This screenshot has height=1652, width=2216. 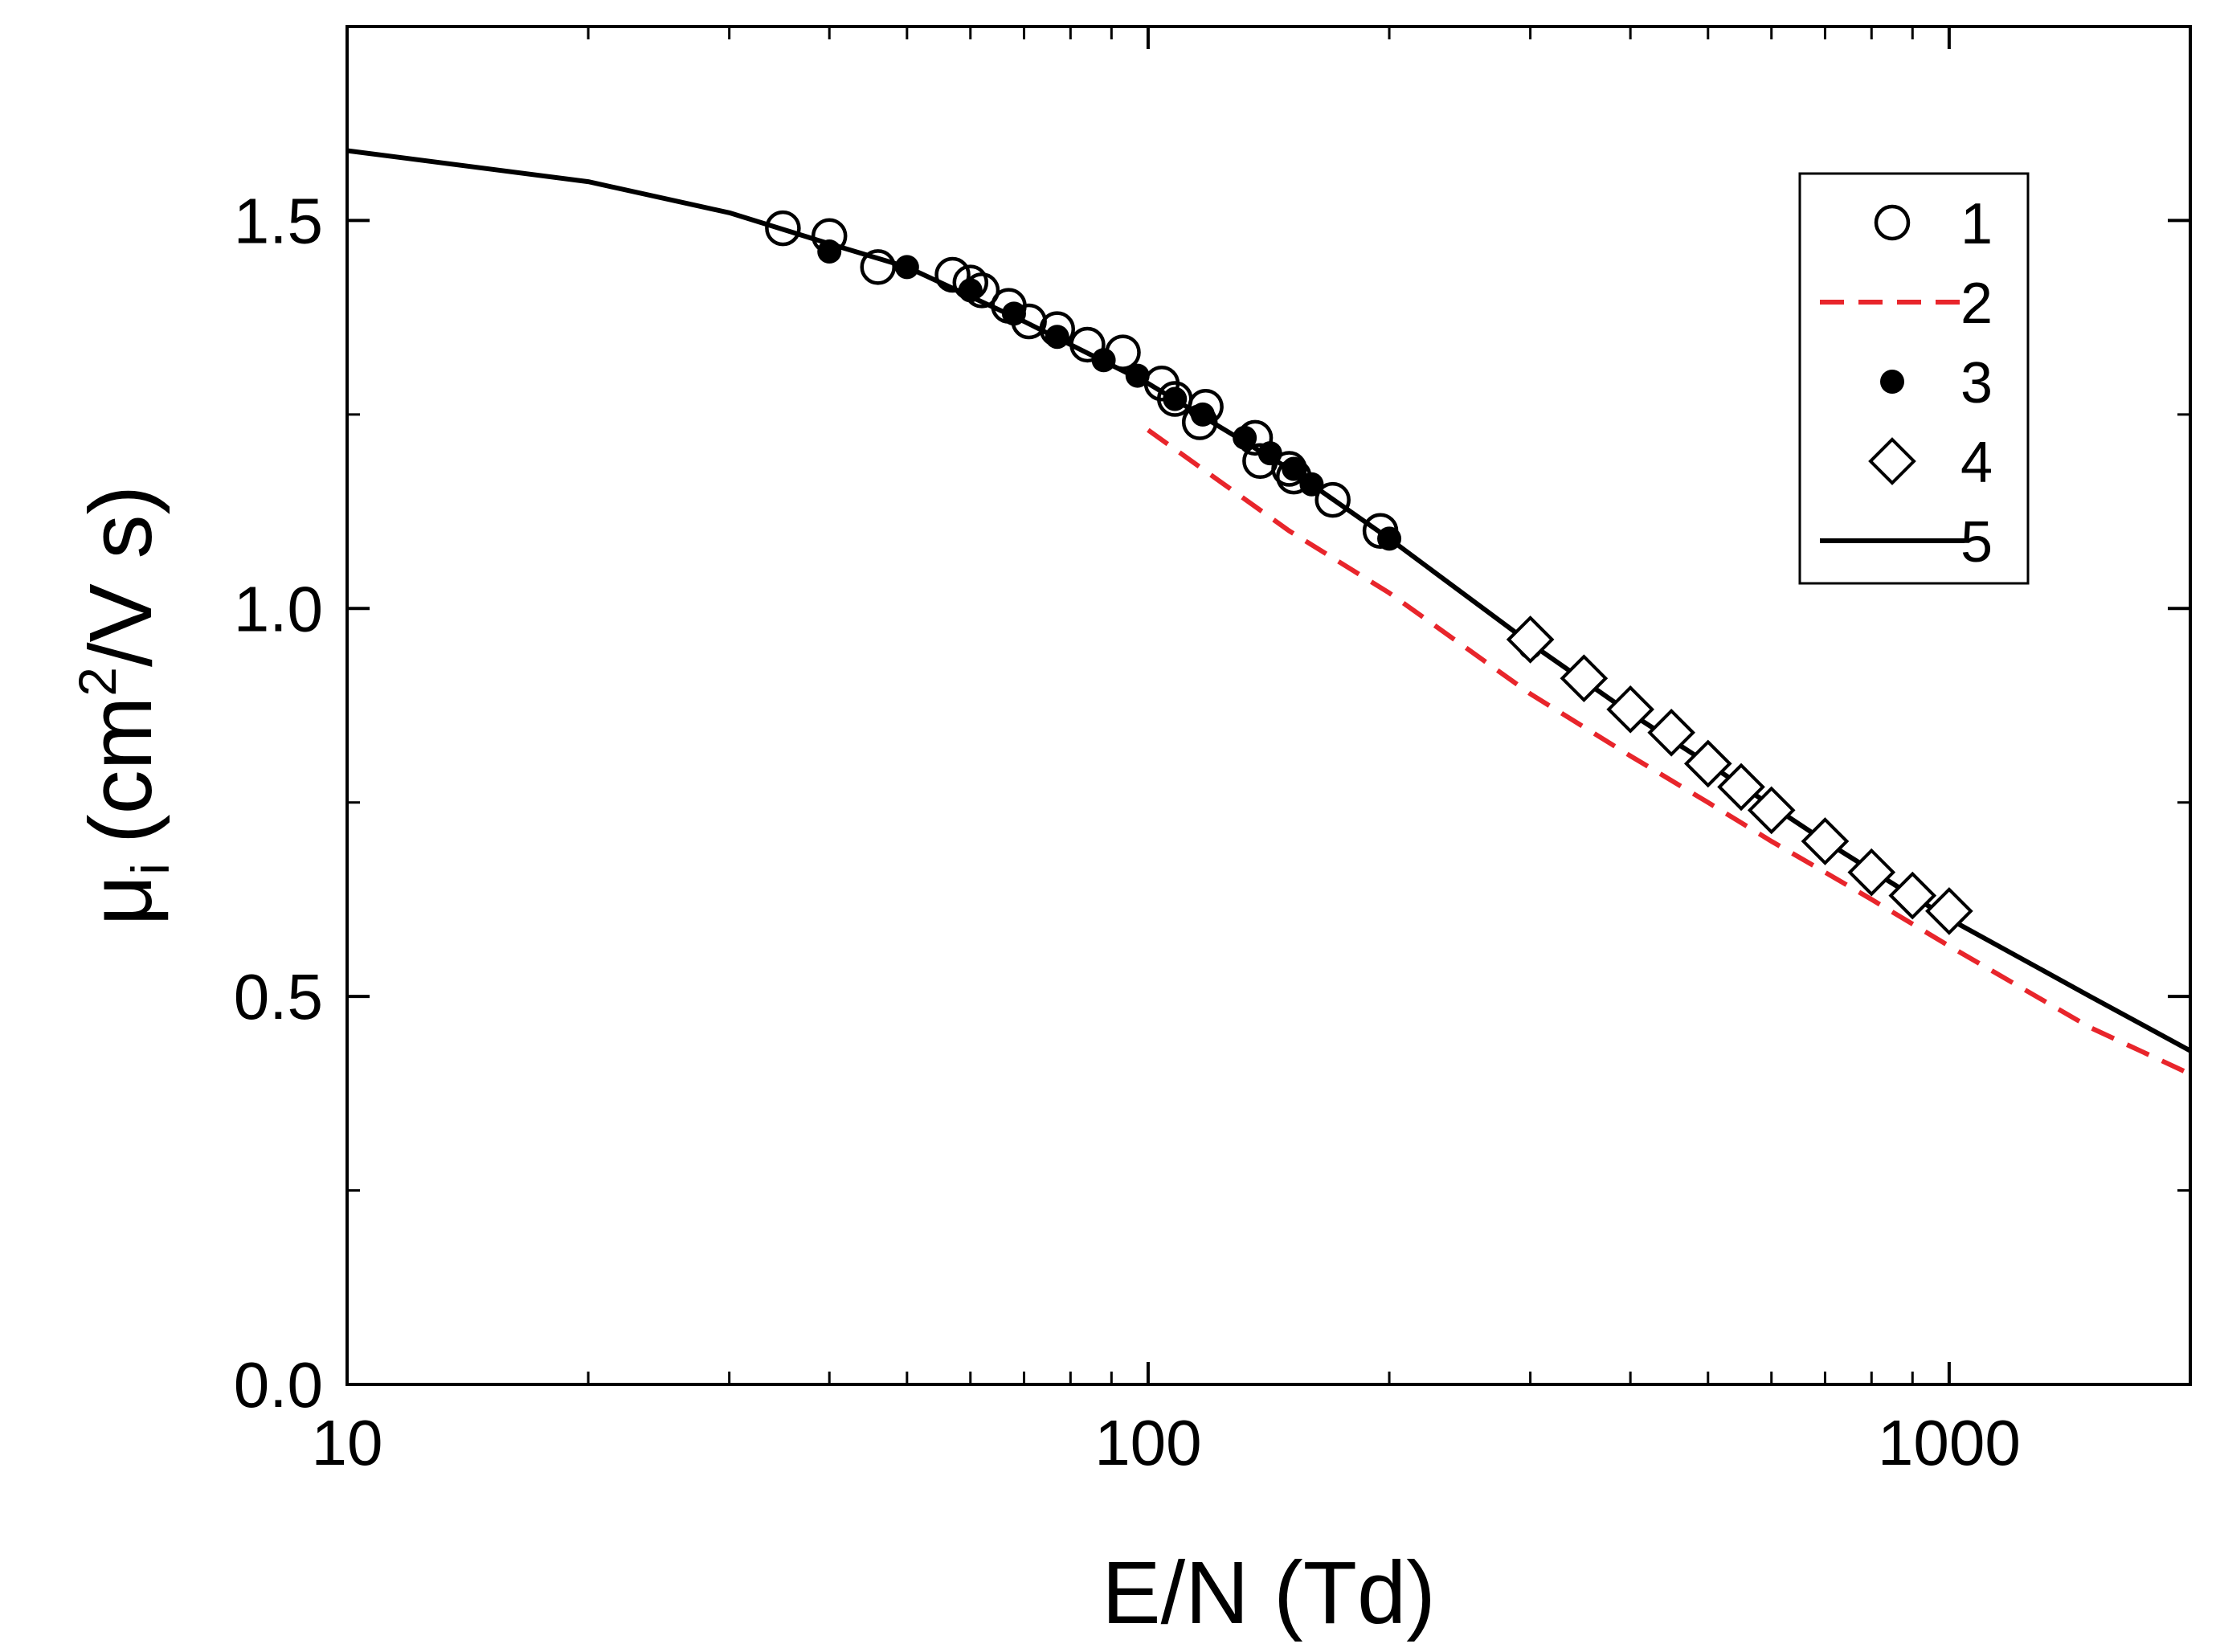 I want to click on y-tick-label: 0.5, so click(x=278, y=996).